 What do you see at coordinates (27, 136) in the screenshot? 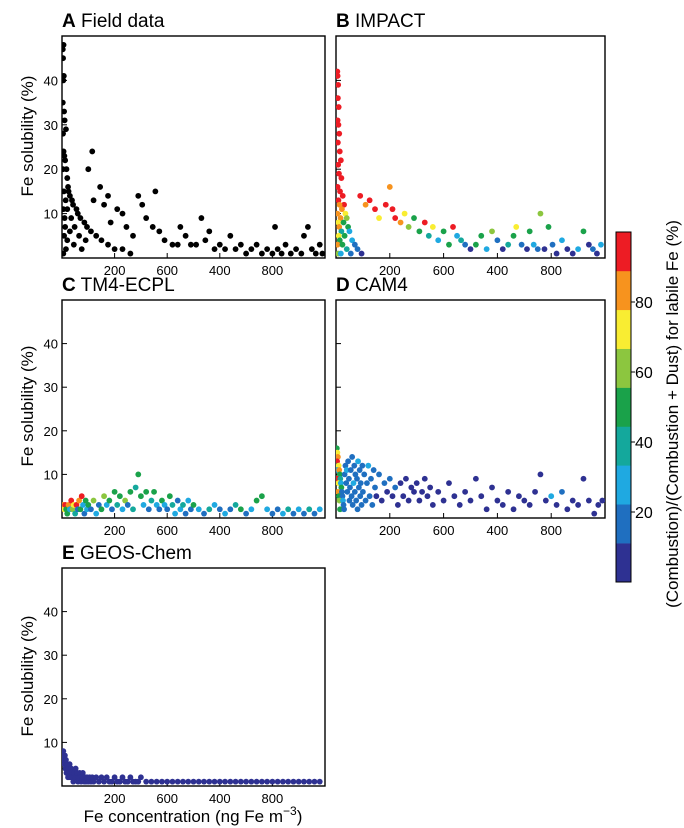
I see `y-axis-label-top: Fe solubility (%)` at bounding box center [27, 136].